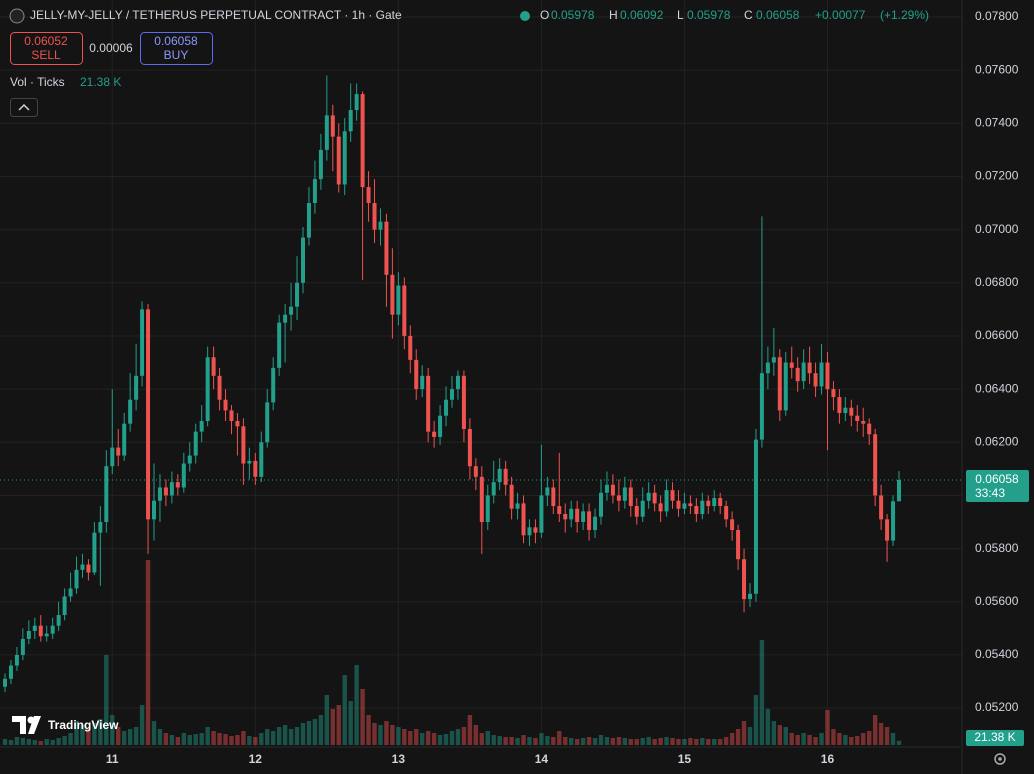 The image size is (1034, 774). What do you see at coordinates (37, 82) in the screenshot?
I see `volume-legend: Vol · Ticks` at bounding box center [37, 82].